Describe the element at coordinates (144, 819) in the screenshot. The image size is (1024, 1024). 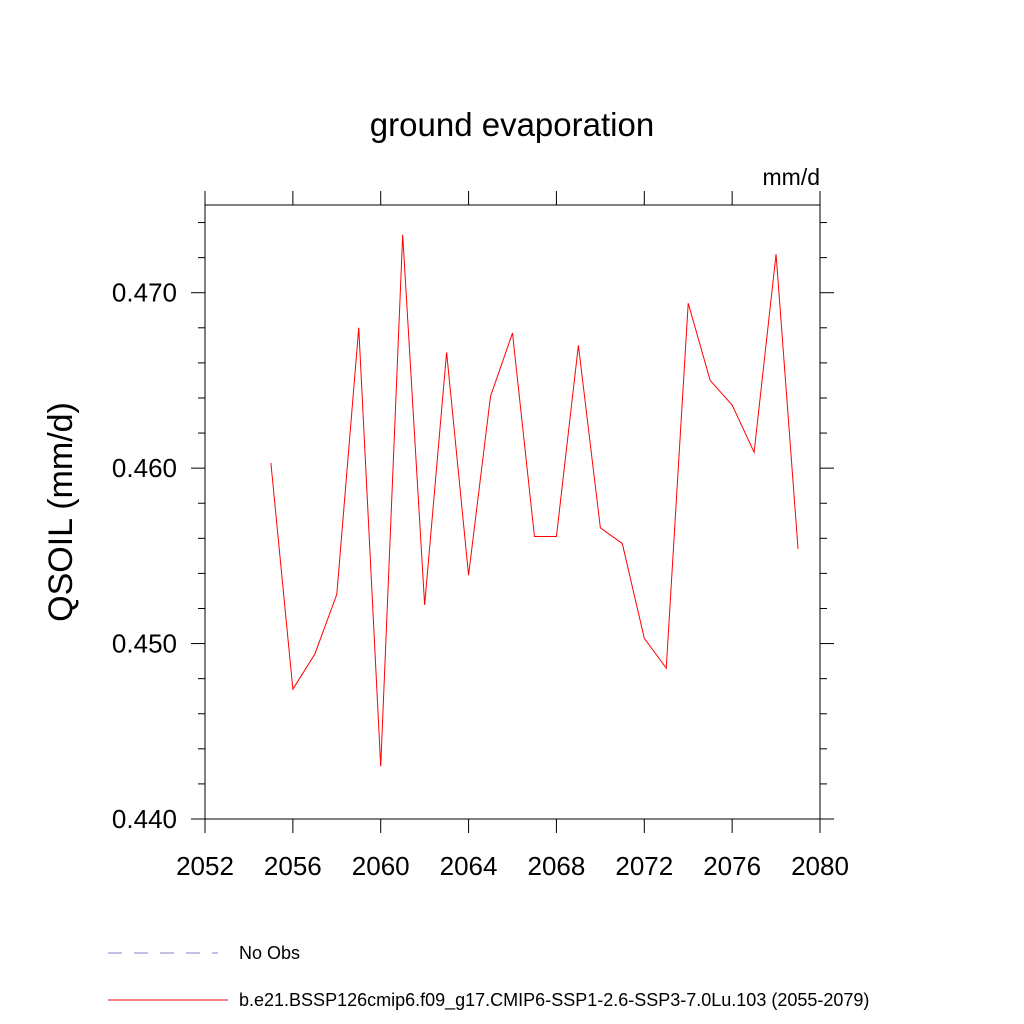
I see `y-tick-label: 0.440` at that location.